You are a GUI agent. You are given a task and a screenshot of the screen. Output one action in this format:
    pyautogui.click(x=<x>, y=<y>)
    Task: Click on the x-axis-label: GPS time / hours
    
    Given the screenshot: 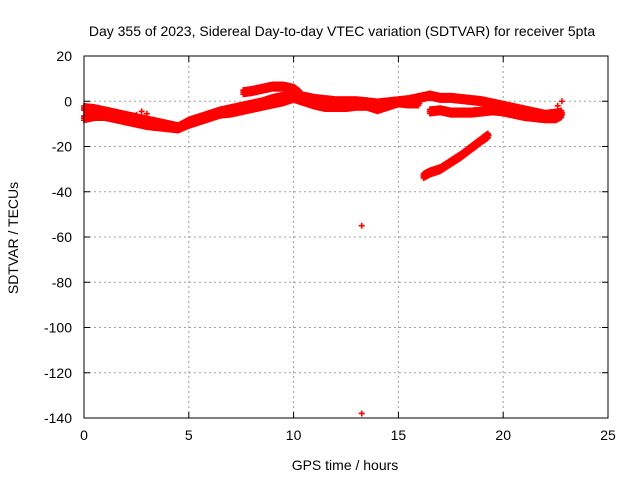 What is the action you would take?
    pyautogui.click(x=345, y=465)
    